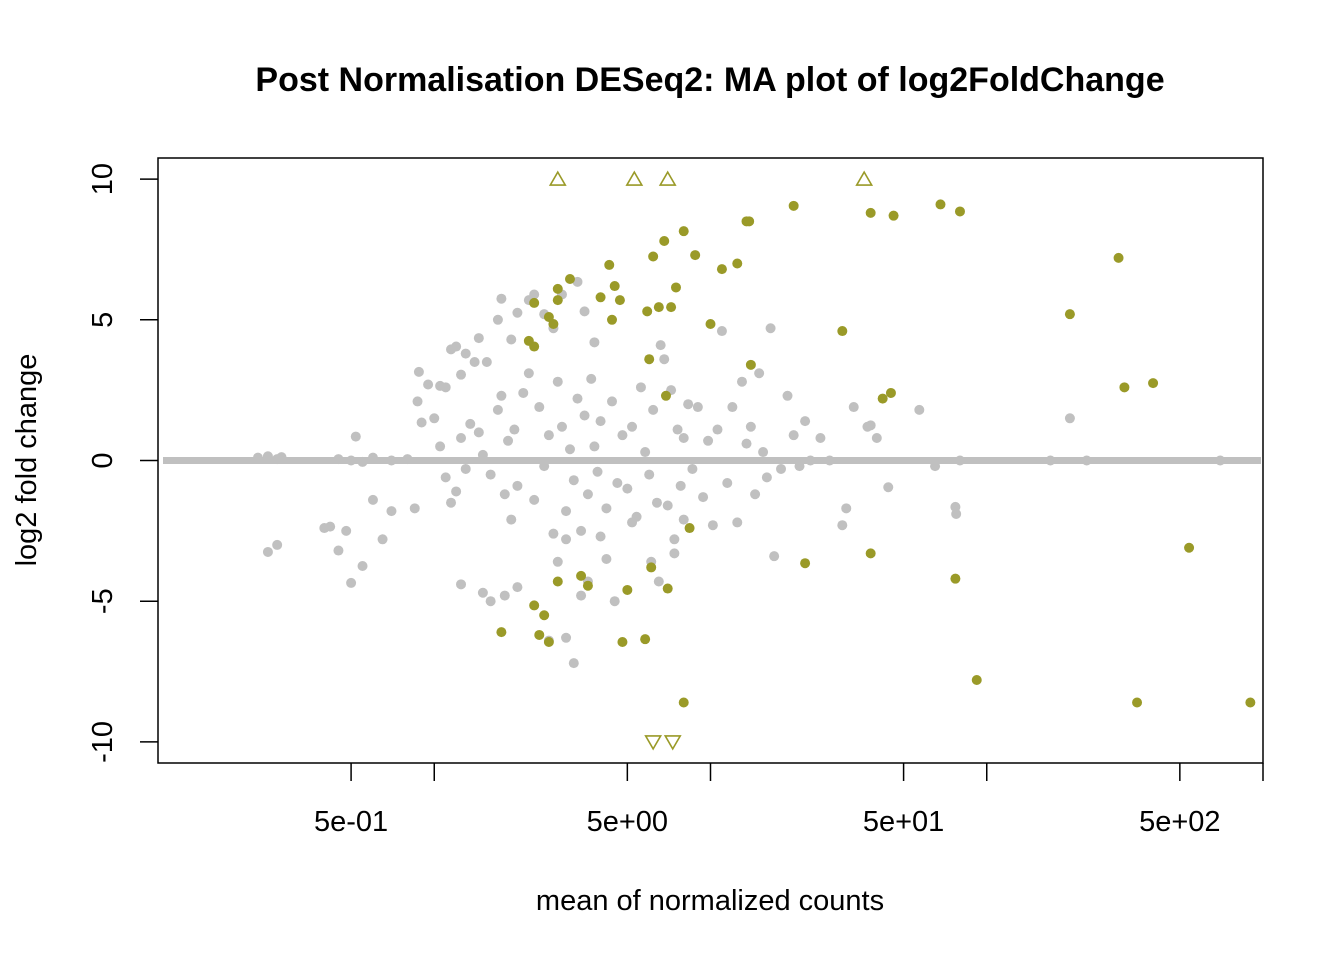 This screenshot has height=960, width=1344. I want to click on x-tick-label: 5e+00, so click(627, 822).